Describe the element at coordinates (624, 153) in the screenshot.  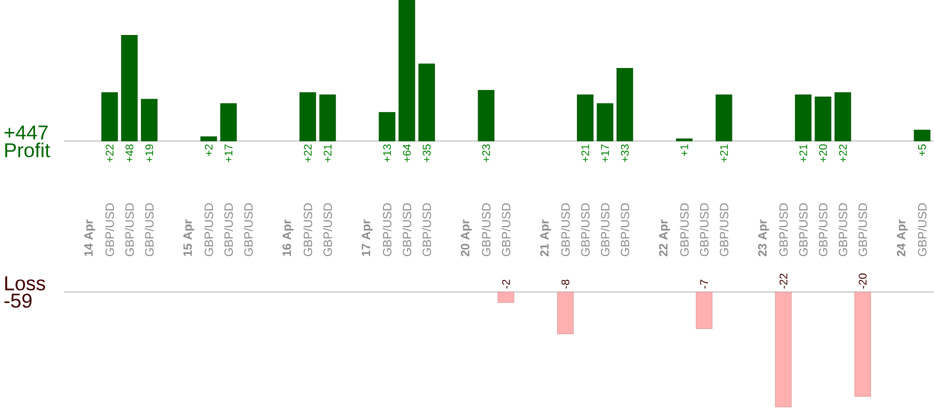
I see `data-label: +33` at that location.